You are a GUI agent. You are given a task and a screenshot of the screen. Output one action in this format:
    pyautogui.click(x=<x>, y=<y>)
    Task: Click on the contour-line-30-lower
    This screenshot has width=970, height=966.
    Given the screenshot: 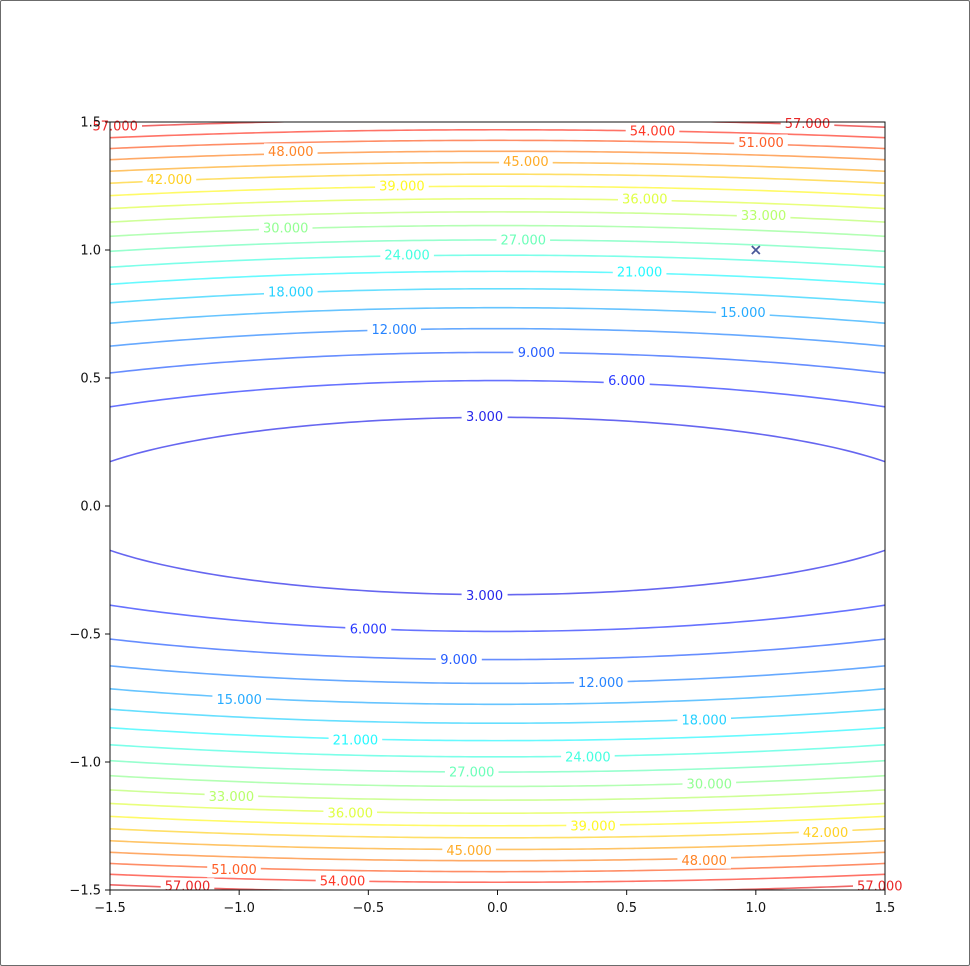 What is the action you would take?
    pyautogui.click(x=497, y=781)
    